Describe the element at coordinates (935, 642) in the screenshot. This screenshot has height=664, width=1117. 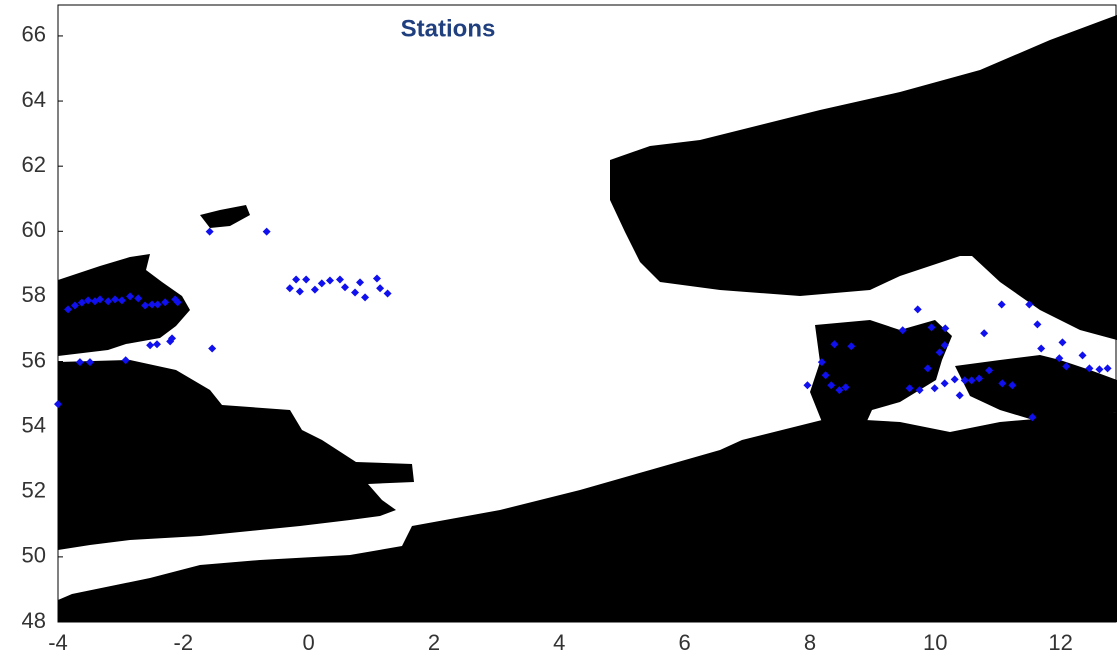
I see `x-tick-label: 10` at that location.